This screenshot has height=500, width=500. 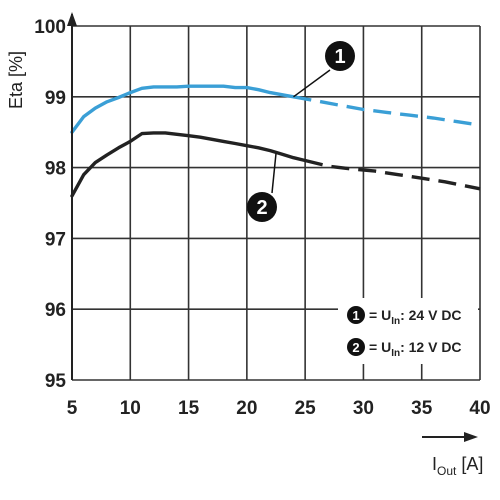 What do you see at coordinates (188, 164) in the screenshot?
I see `series-2-solid-line` at bounding box center [188, 164].